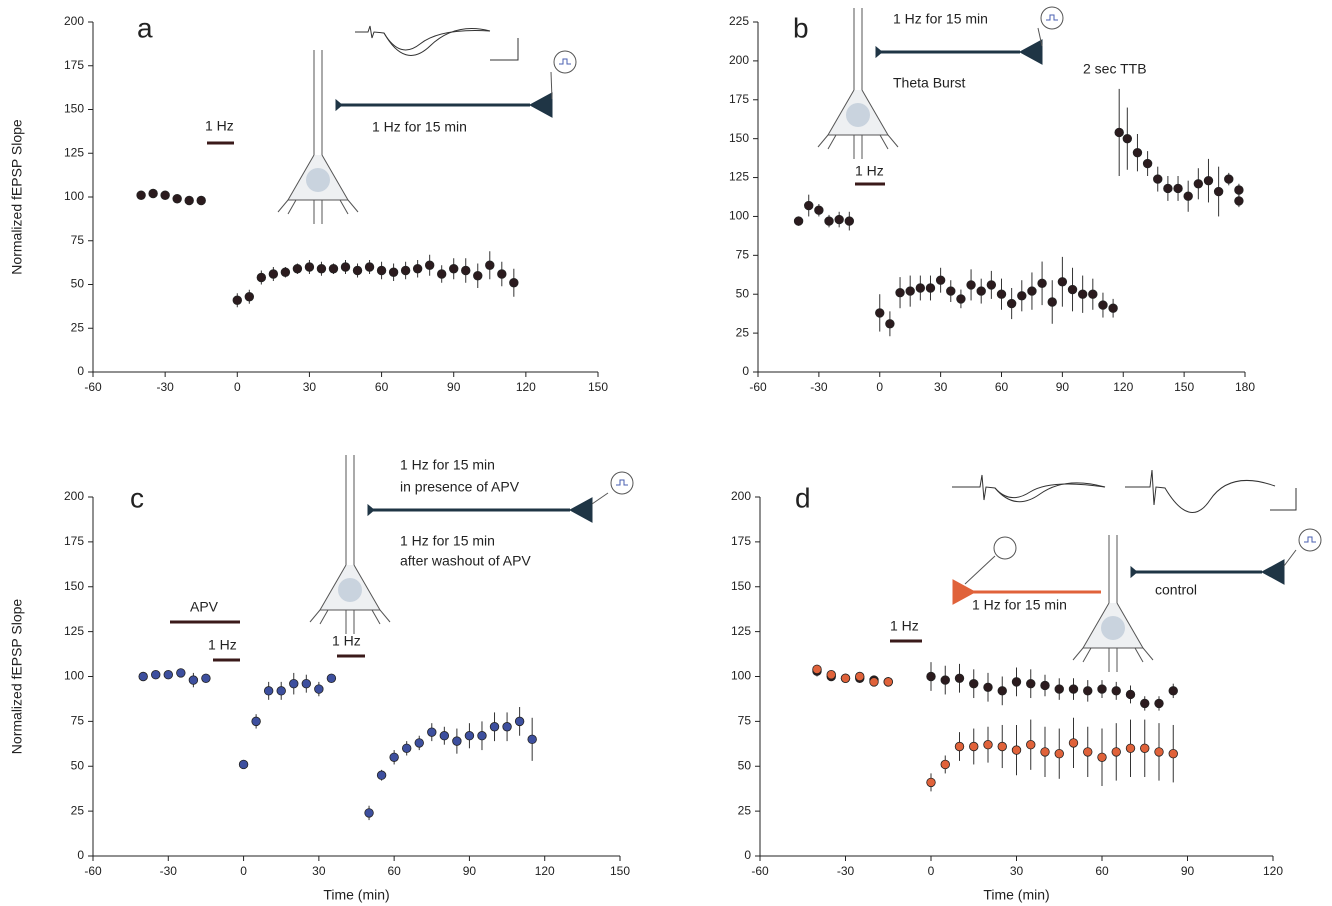 This screenshot has width=1332, height=906. Describe the element at coordinates (565, 62) in the screenshot. I see `stimulator` at that location.